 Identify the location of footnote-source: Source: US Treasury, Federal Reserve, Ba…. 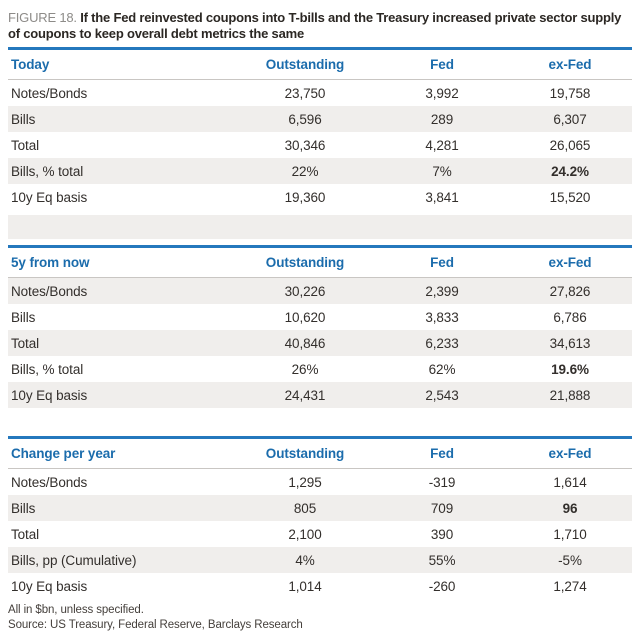
(155, 624).